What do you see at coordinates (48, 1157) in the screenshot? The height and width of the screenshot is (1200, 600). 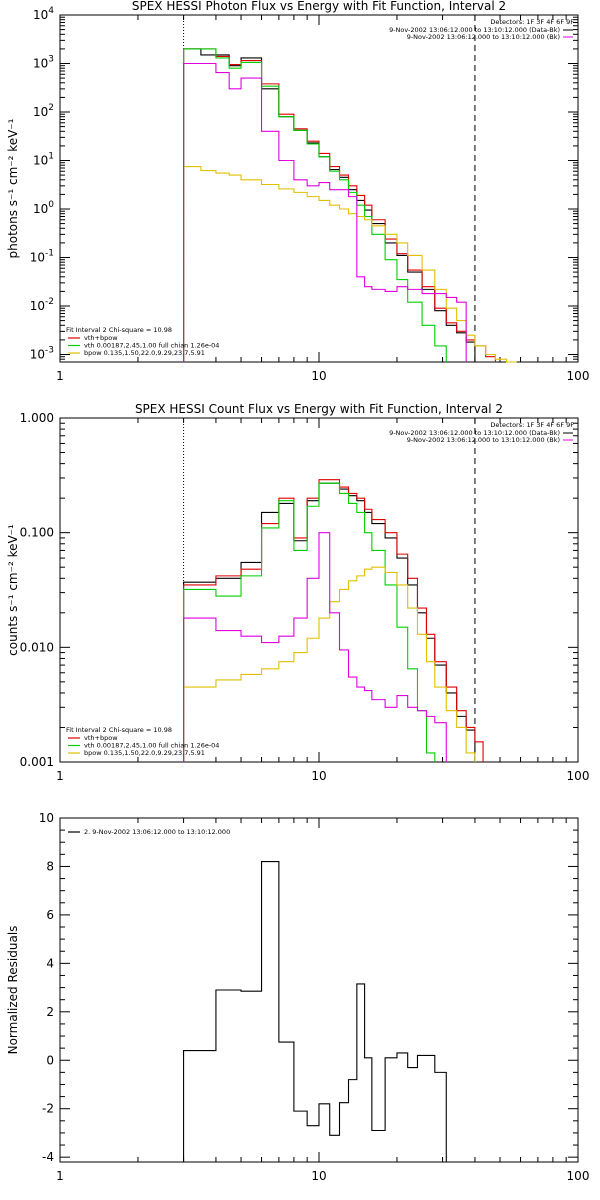 I see `y-tick-label: -4` at bounding box center [48, 1157].